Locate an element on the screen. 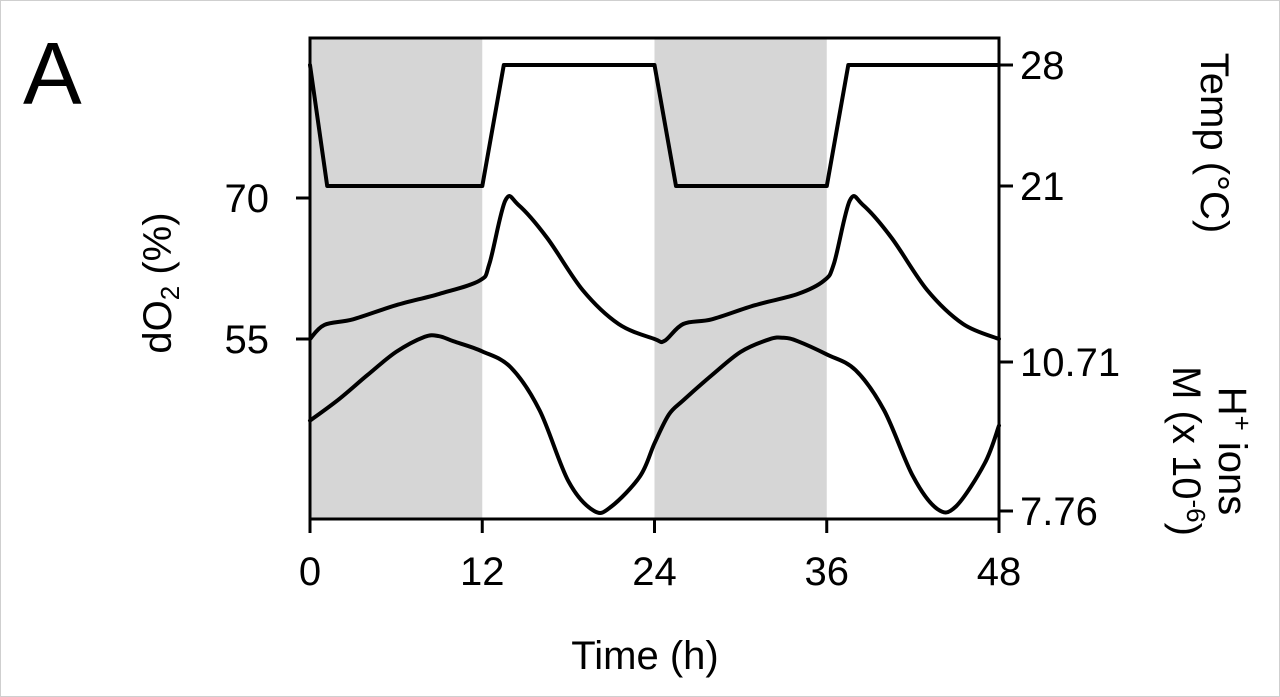  left-axis-label-sub: 2 is located at coordinates (170, 293).